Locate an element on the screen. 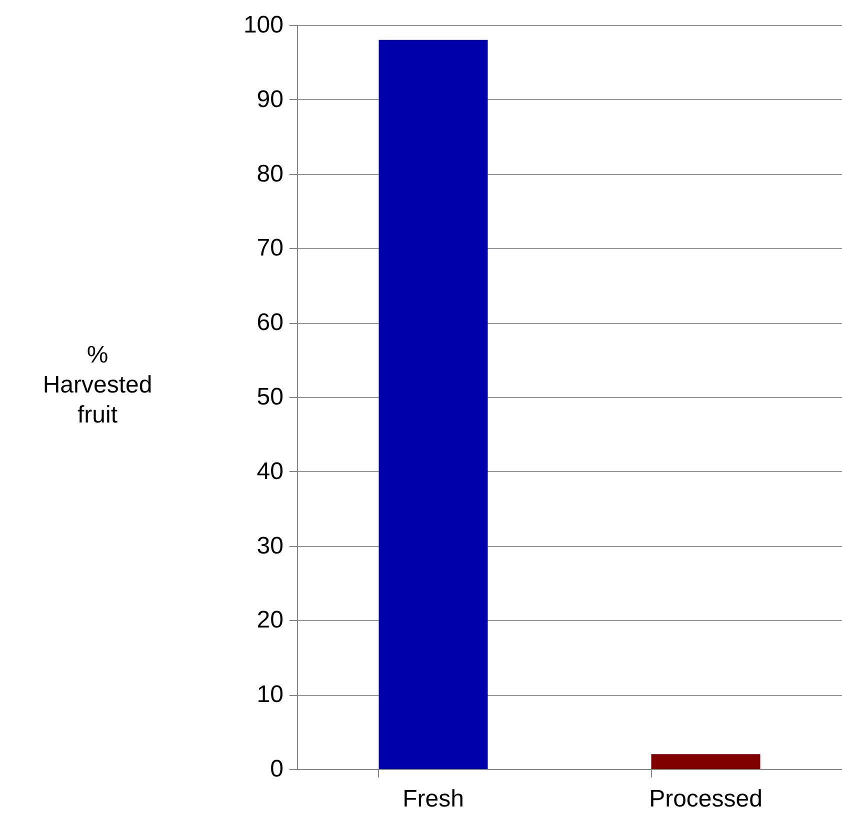 This screenshot has height=832, width=842. x-tick-label: Processed is located at coordinates (705, 799).